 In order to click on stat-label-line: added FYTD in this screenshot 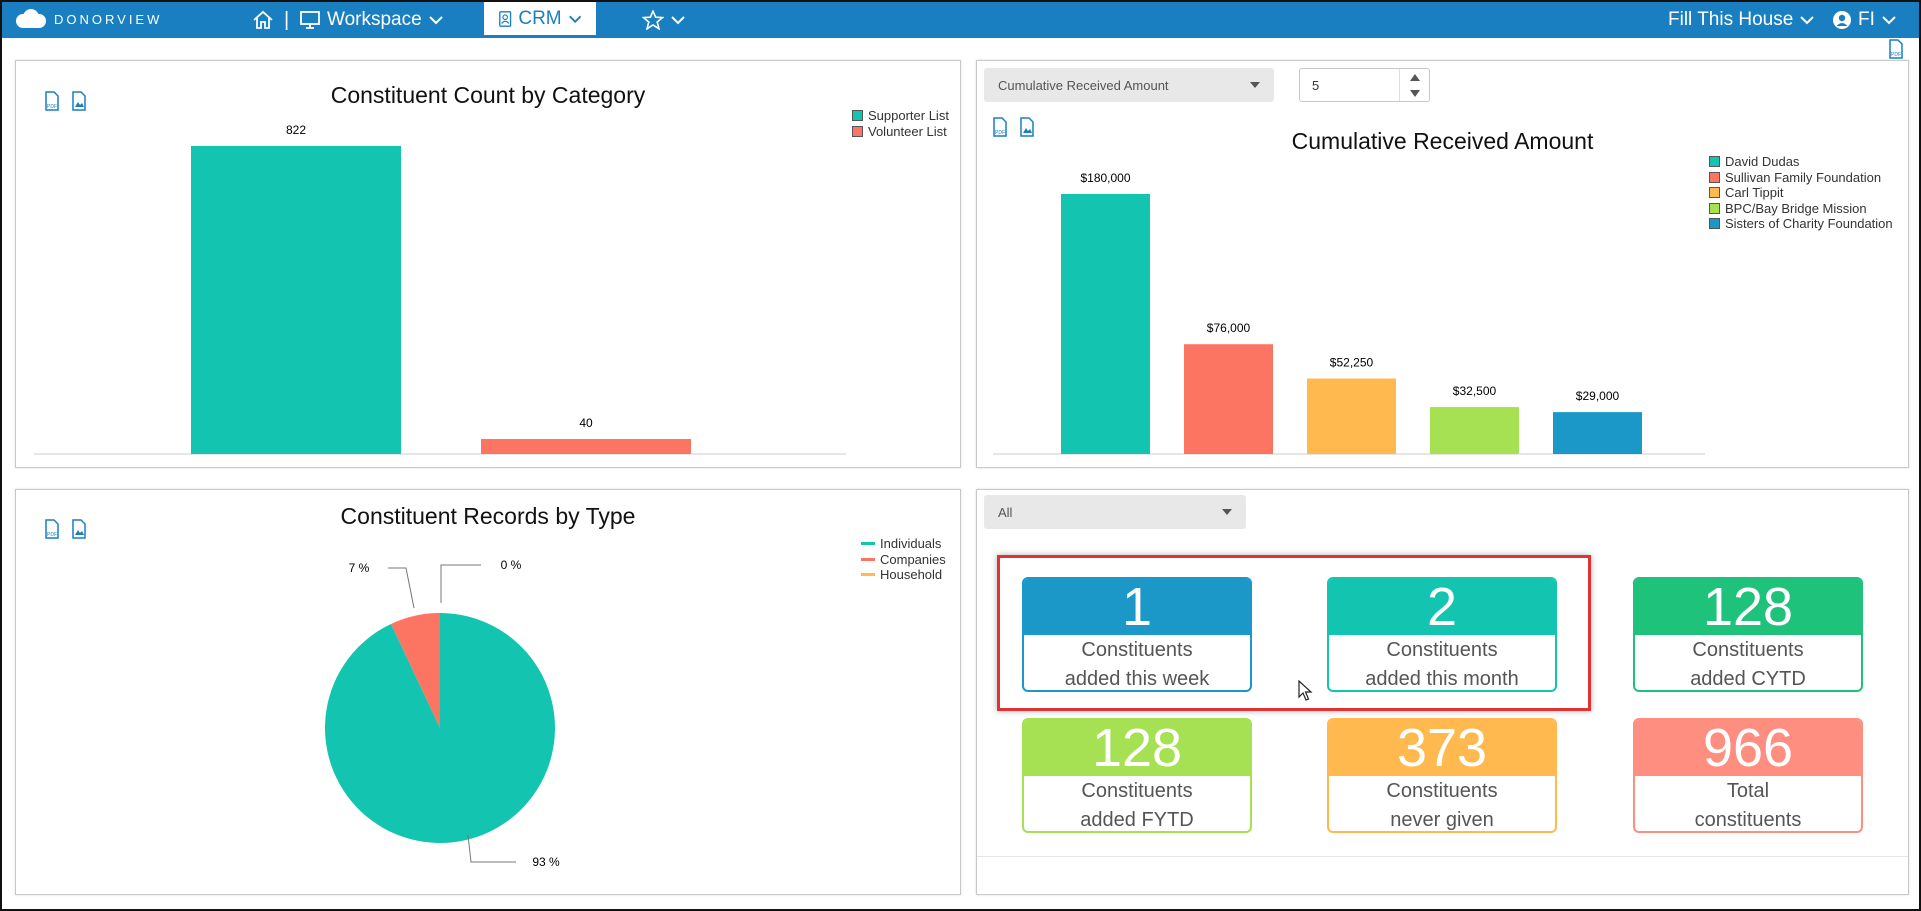, I will do `click(1137, 820)`.